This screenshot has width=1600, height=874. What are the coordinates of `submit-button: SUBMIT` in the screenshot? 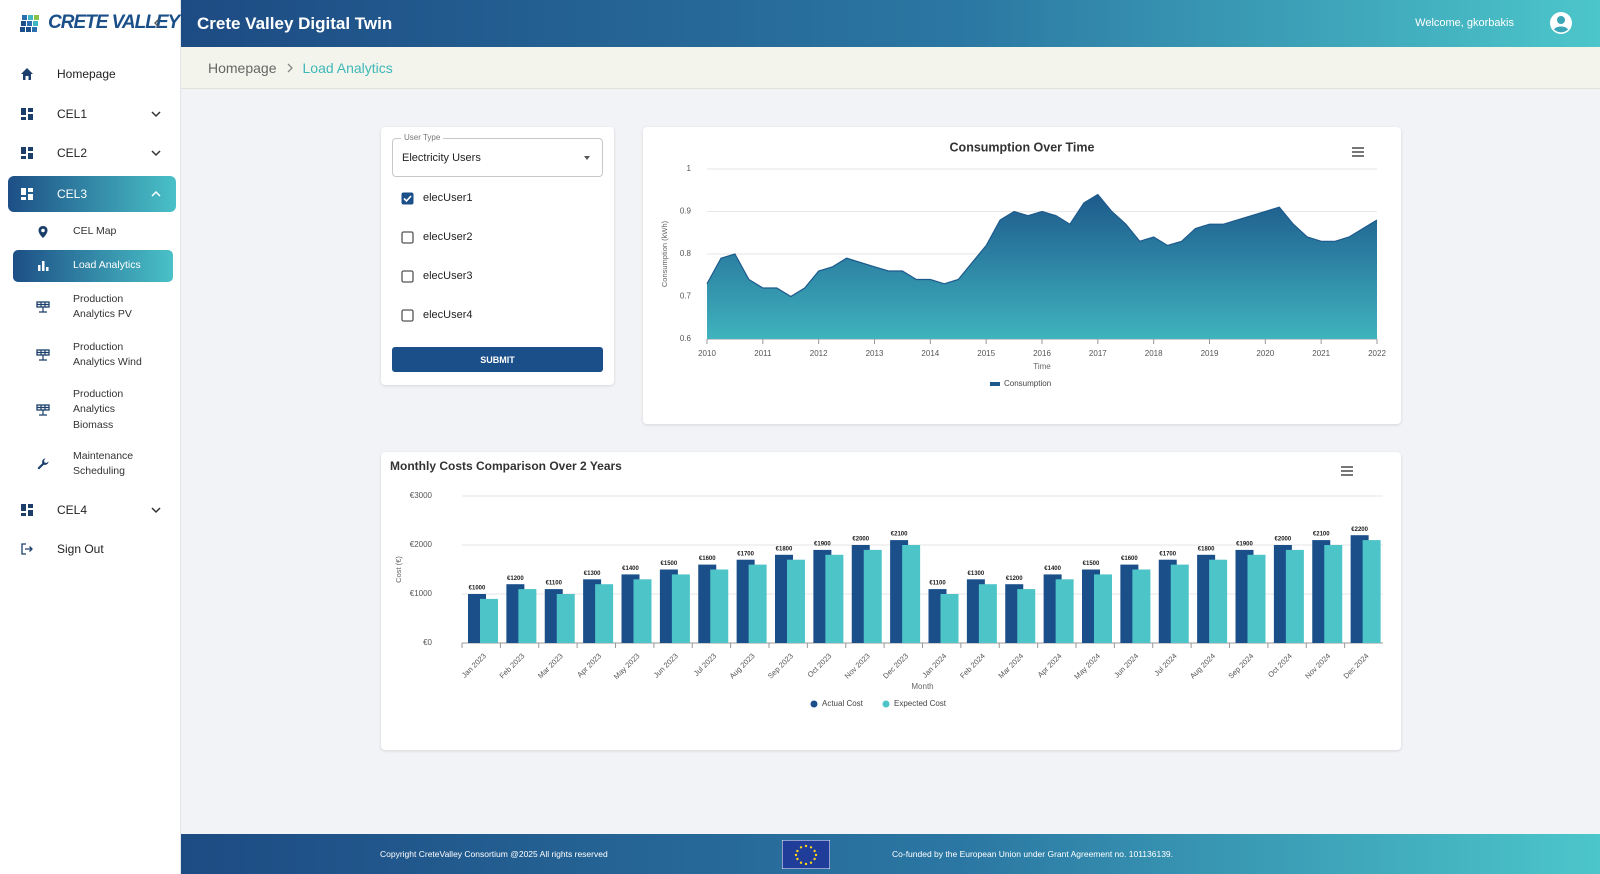 It's located at (497, 359).